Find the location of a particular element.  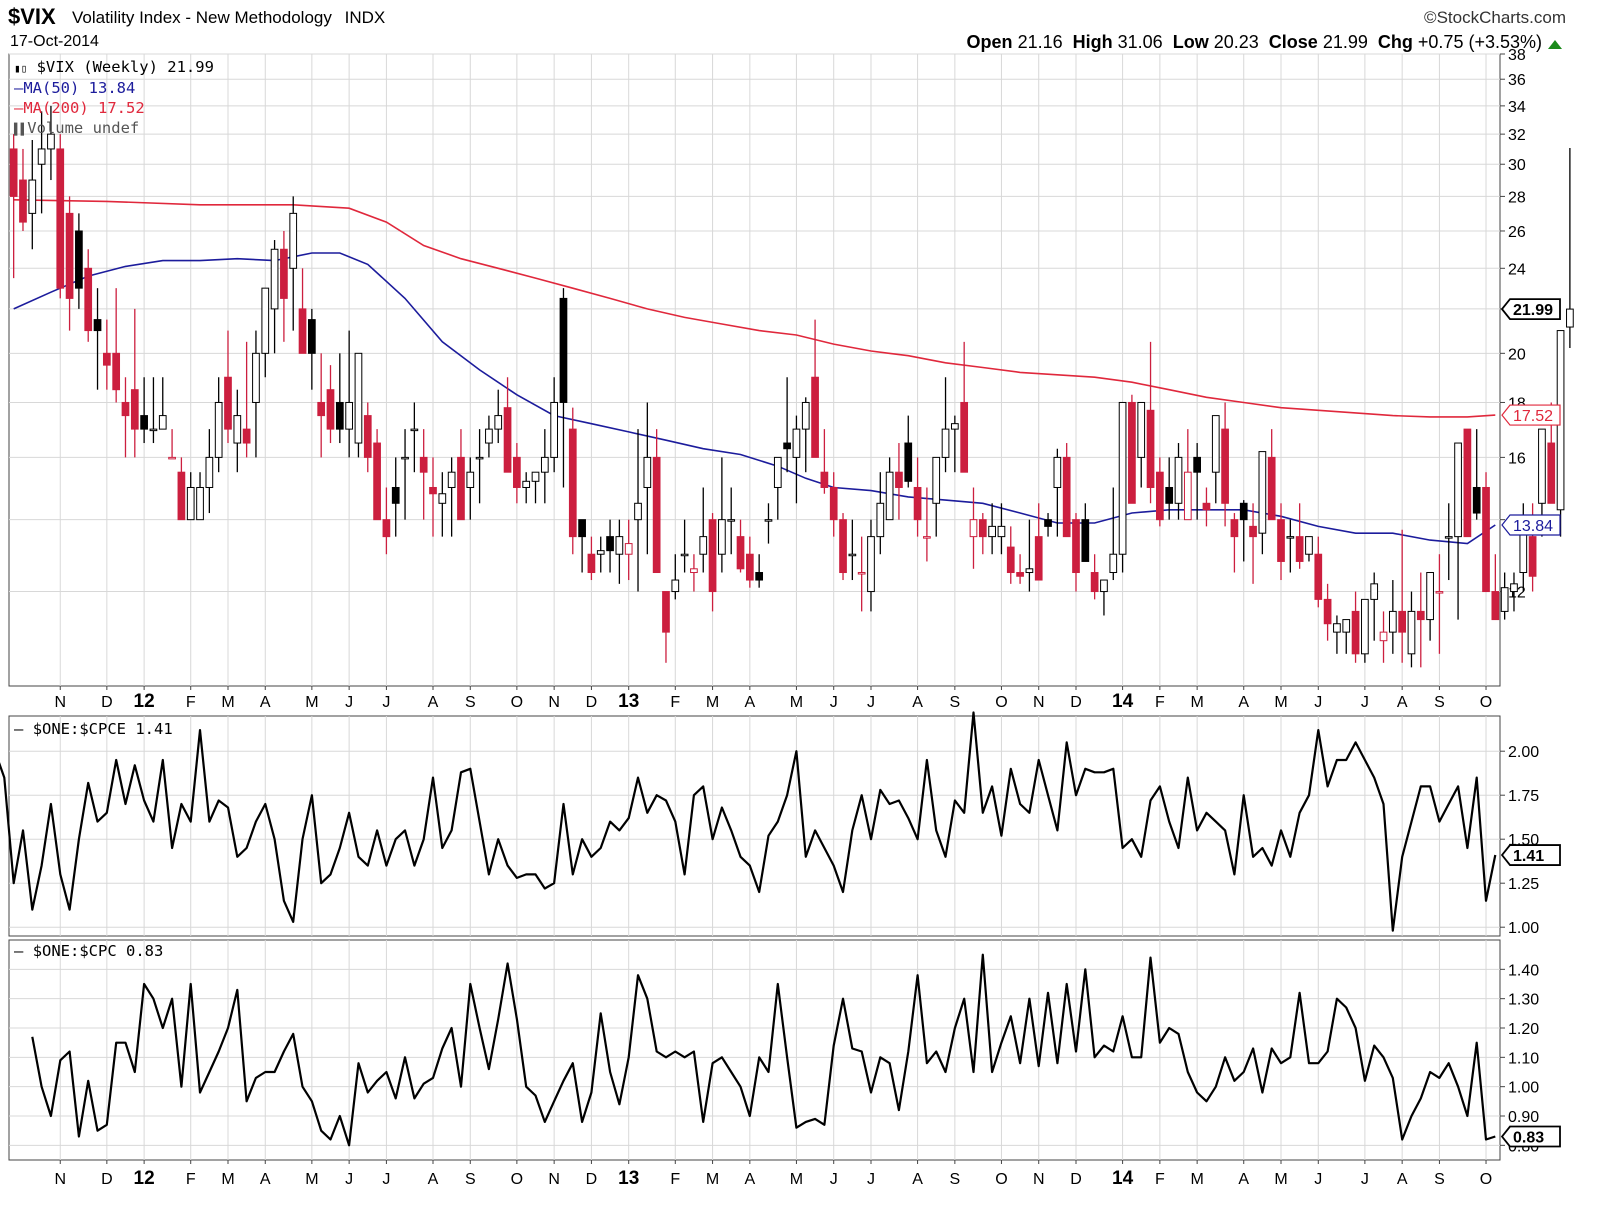

cpc-last-value-tag: 0.83 is located at coordinates (1530, 1136).